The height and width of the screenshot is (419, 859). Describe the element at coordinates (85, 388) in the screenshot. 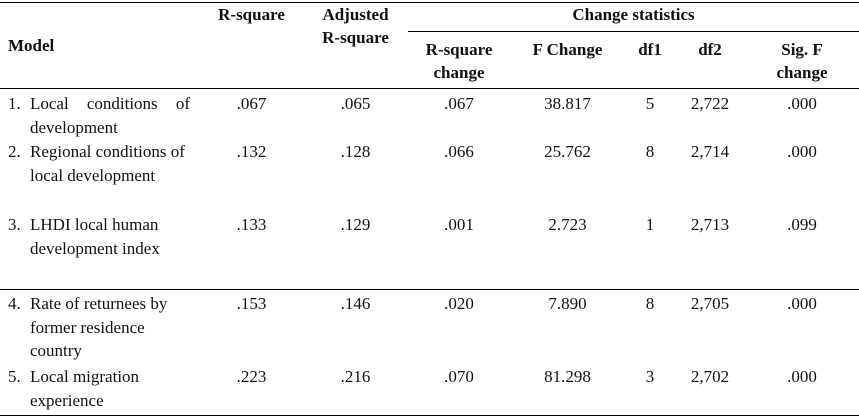

I see `model-label: Local migration experience` at that location.